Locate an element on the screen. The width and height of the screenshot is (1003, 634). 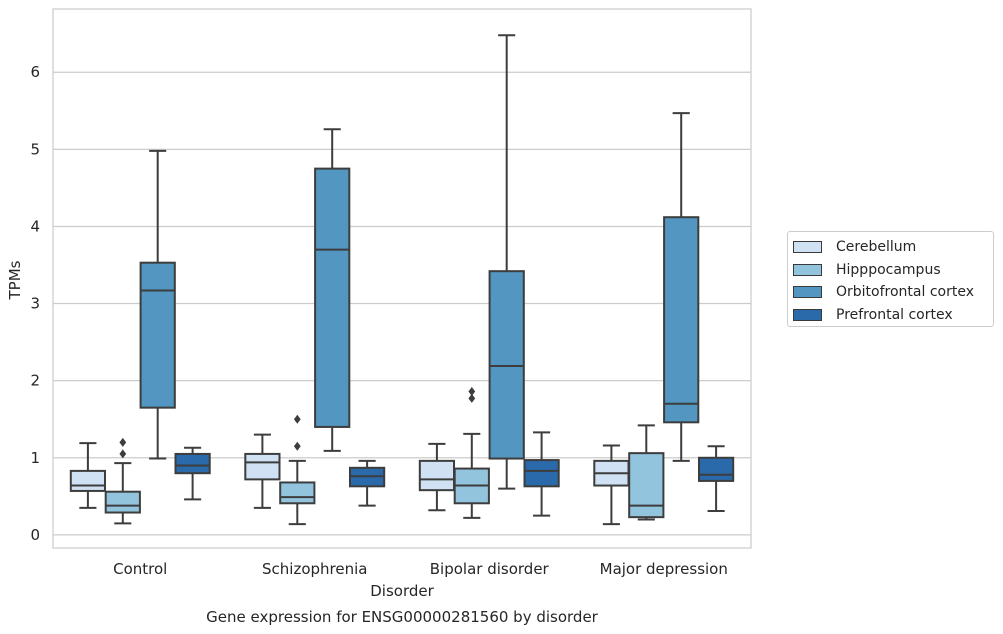
y-axis-label: TPMs is located at coordinates (15, 280).